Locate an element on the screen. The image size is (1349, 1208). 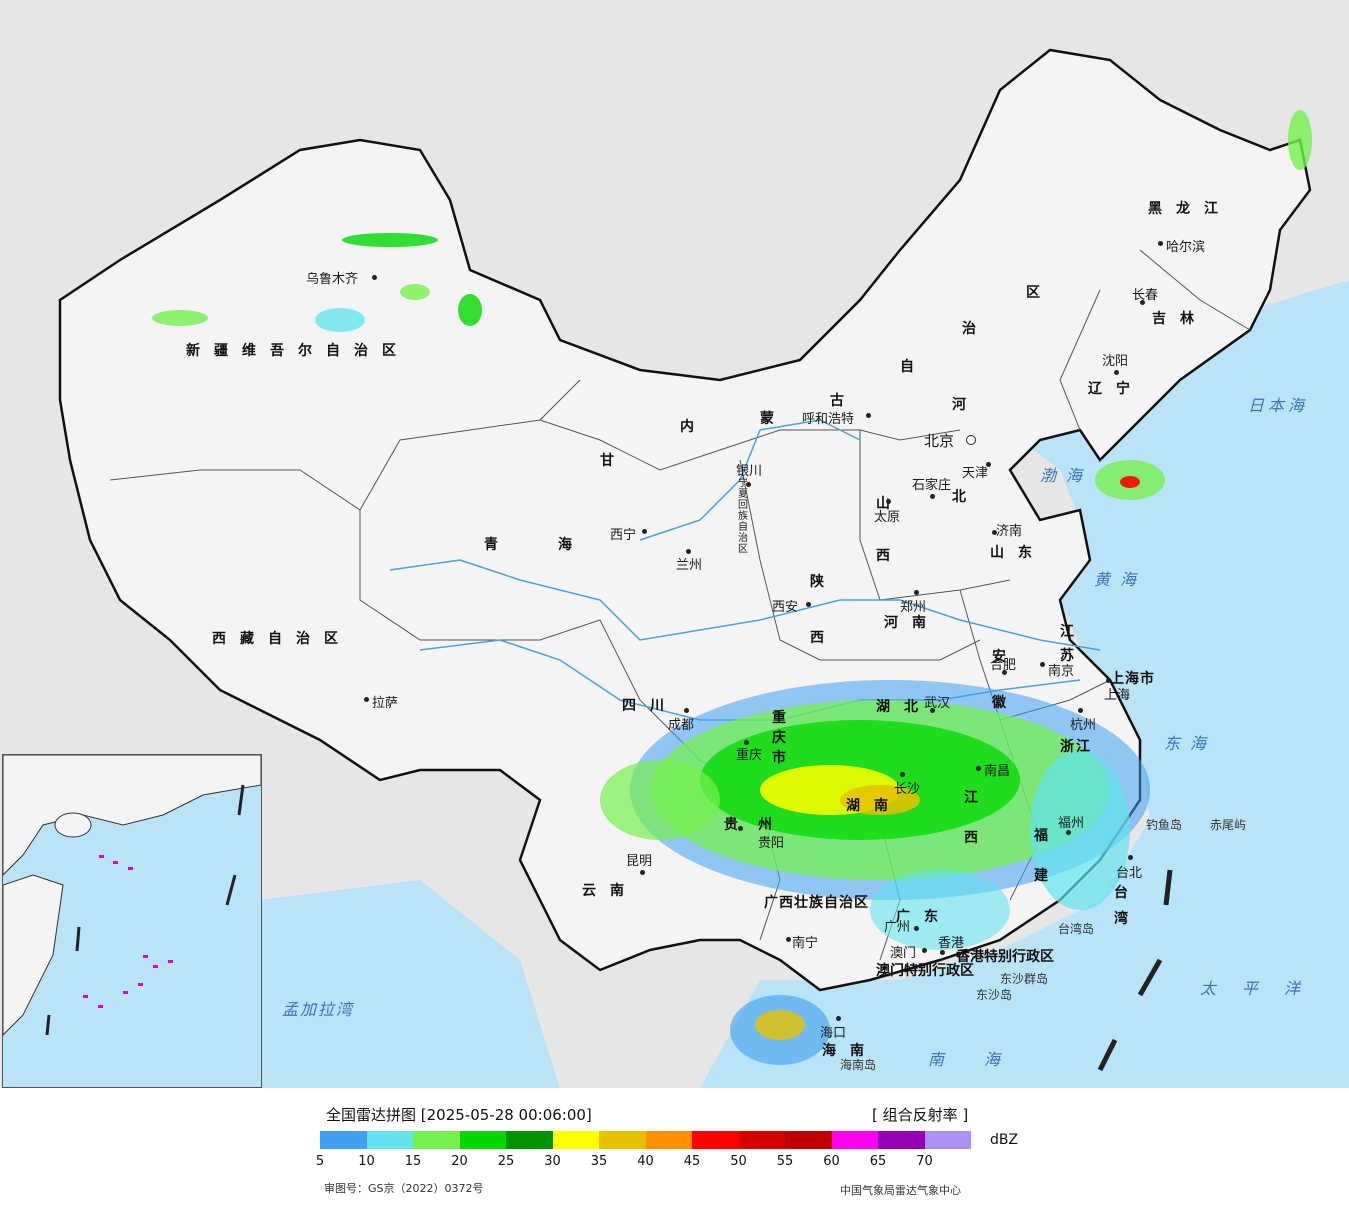
city-label: 合肥 is located at coordinates (1003, 665).